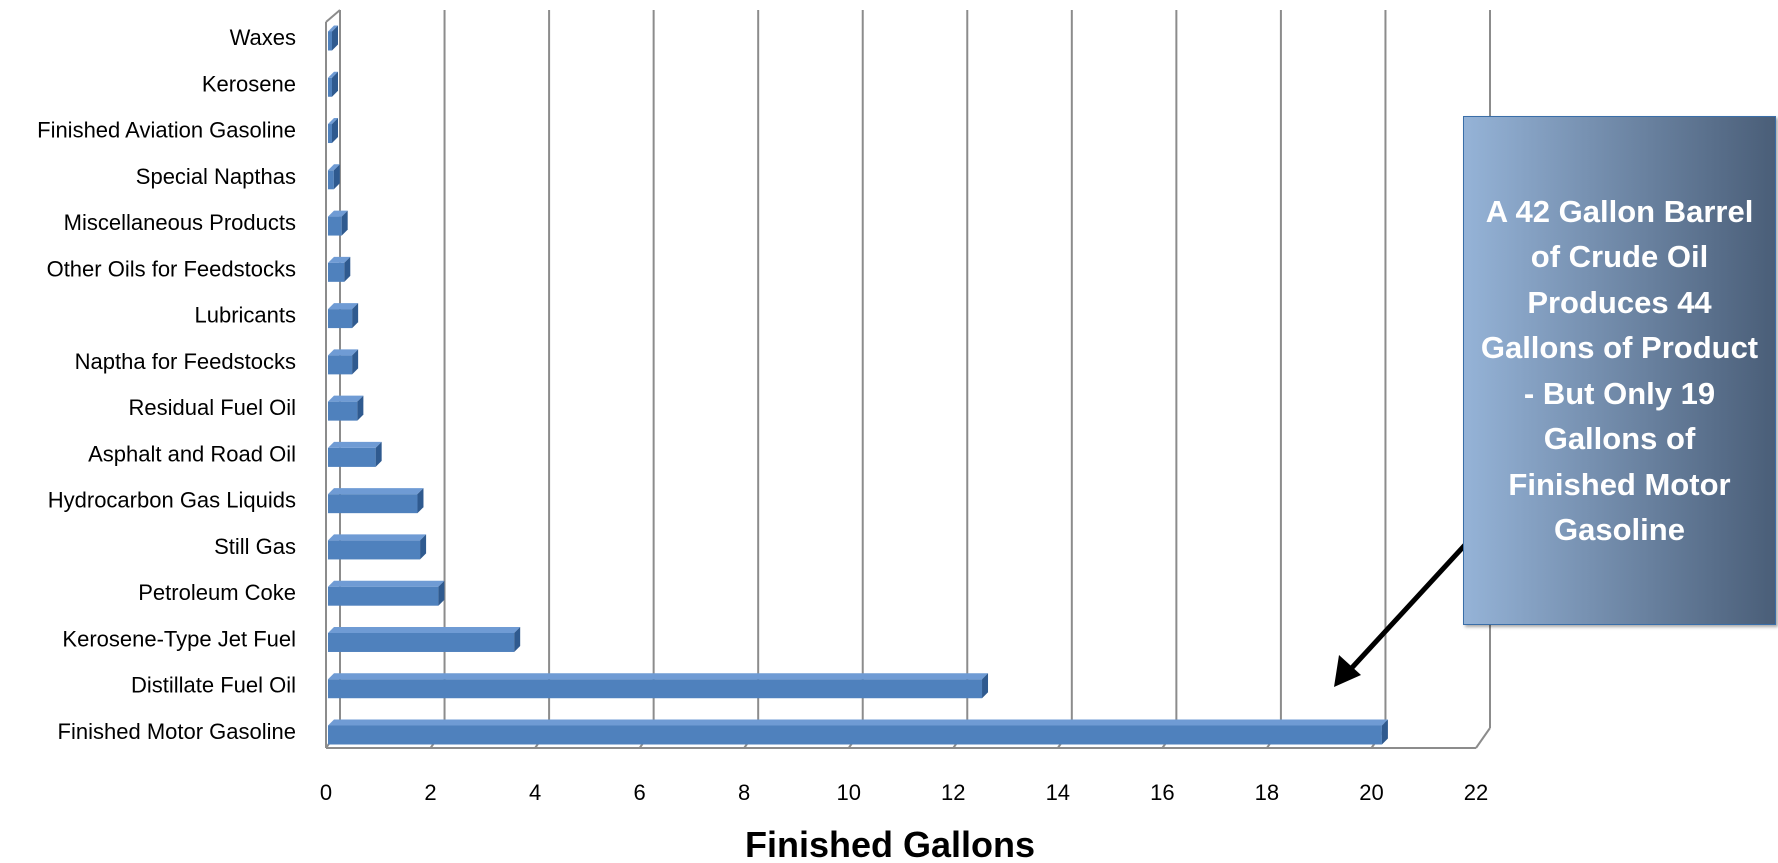  I want to click on category-label: Hydrocarbon Gas Liquids, so click(172, 500).